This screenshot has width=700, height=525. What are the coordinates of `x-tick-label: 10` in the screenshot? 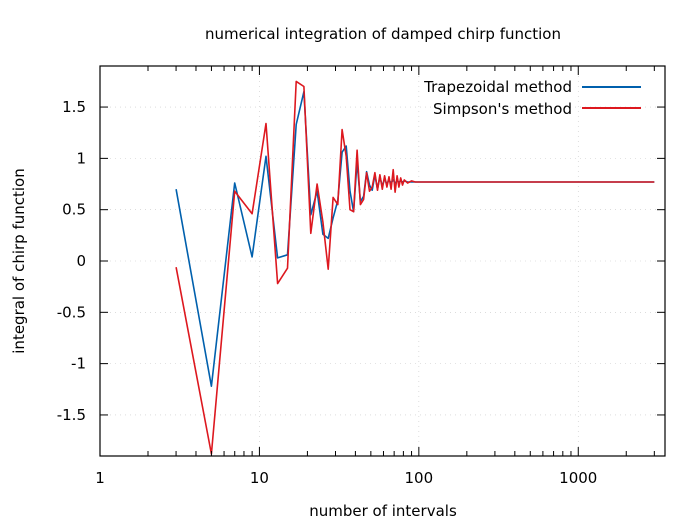 It's located at (259, 478).